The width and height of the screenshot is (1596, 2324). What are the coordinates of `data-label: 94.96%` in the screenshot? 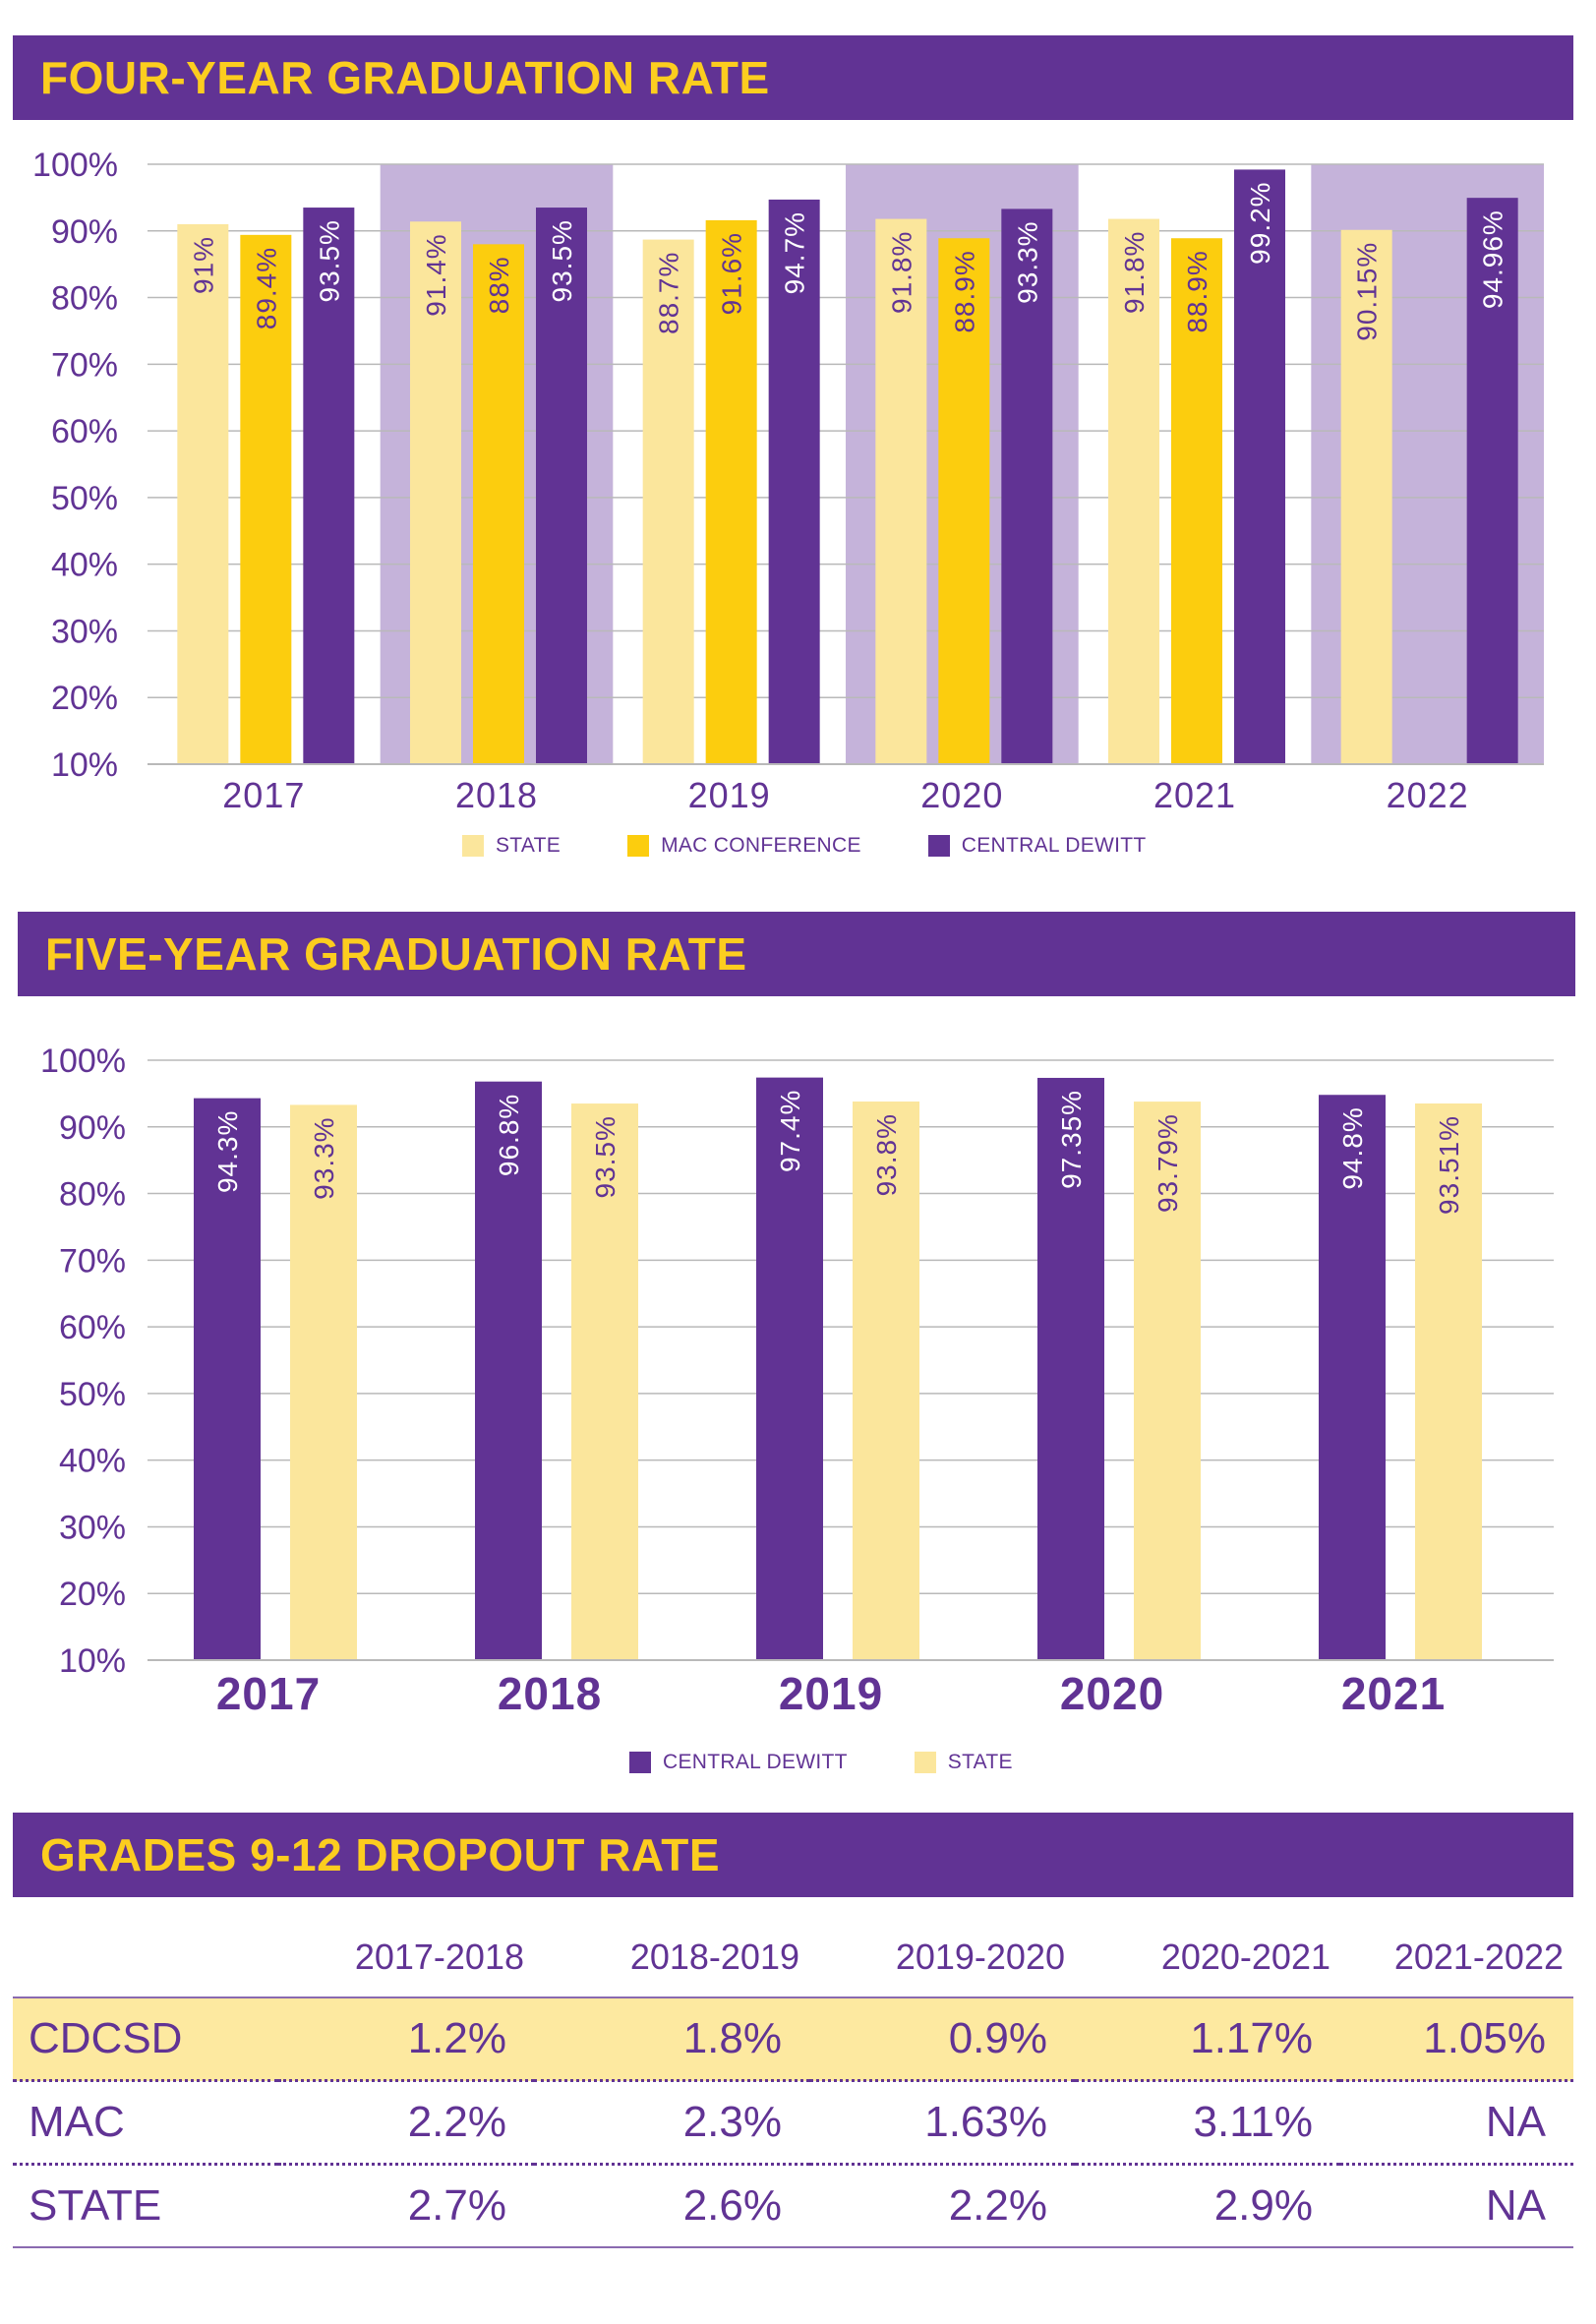 It's located at (1493, 259).